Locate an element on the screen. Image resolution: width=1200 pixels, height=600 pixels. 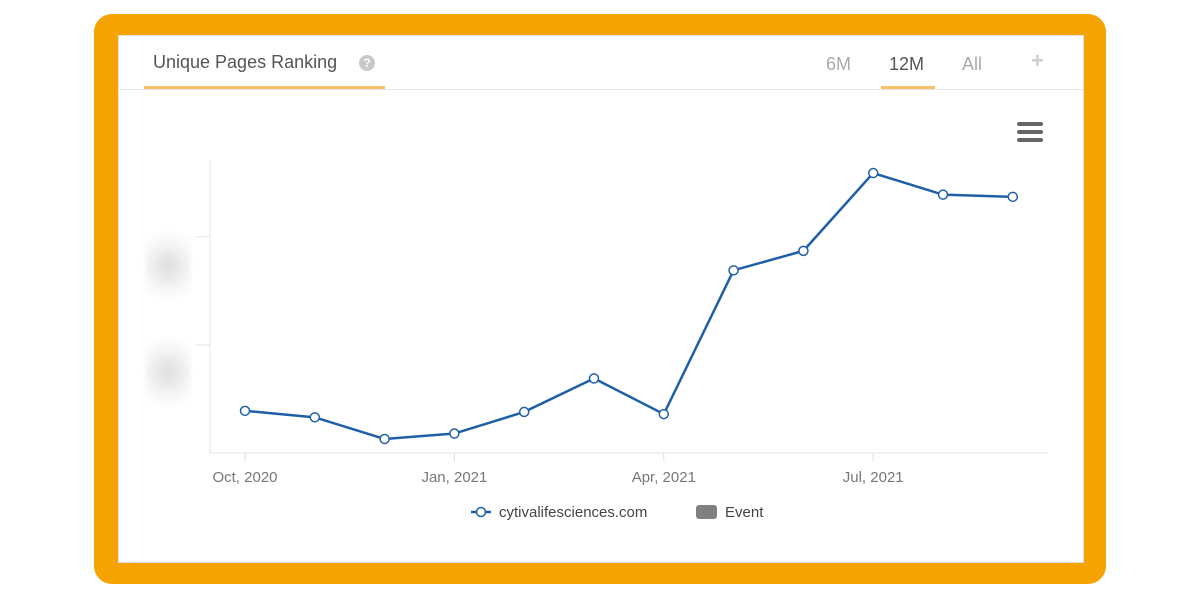
legend-event-icon is located at coordinates (706, 512).